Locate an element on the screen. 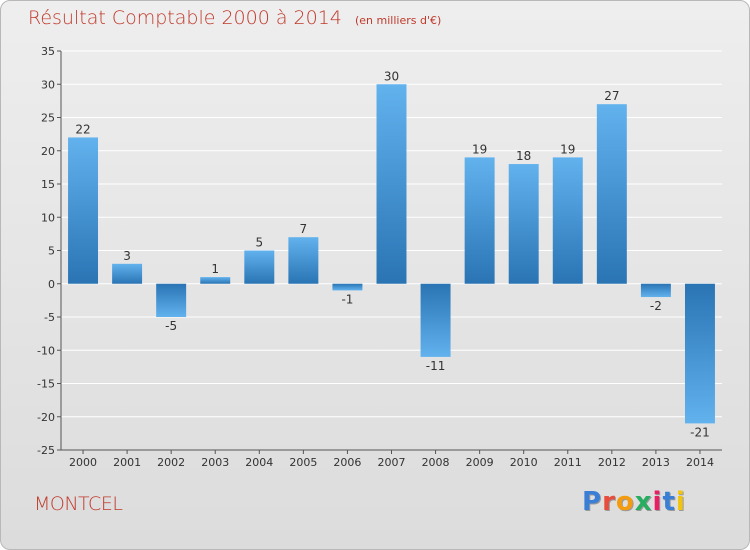 This screenshot has width=750, height=550. y-tick-label: 20 is located at coordinates (48, 151).